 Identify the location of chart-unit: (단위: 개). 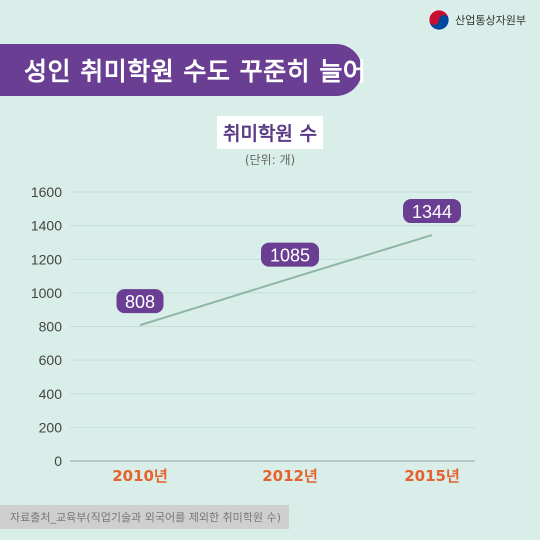
(270, 160).